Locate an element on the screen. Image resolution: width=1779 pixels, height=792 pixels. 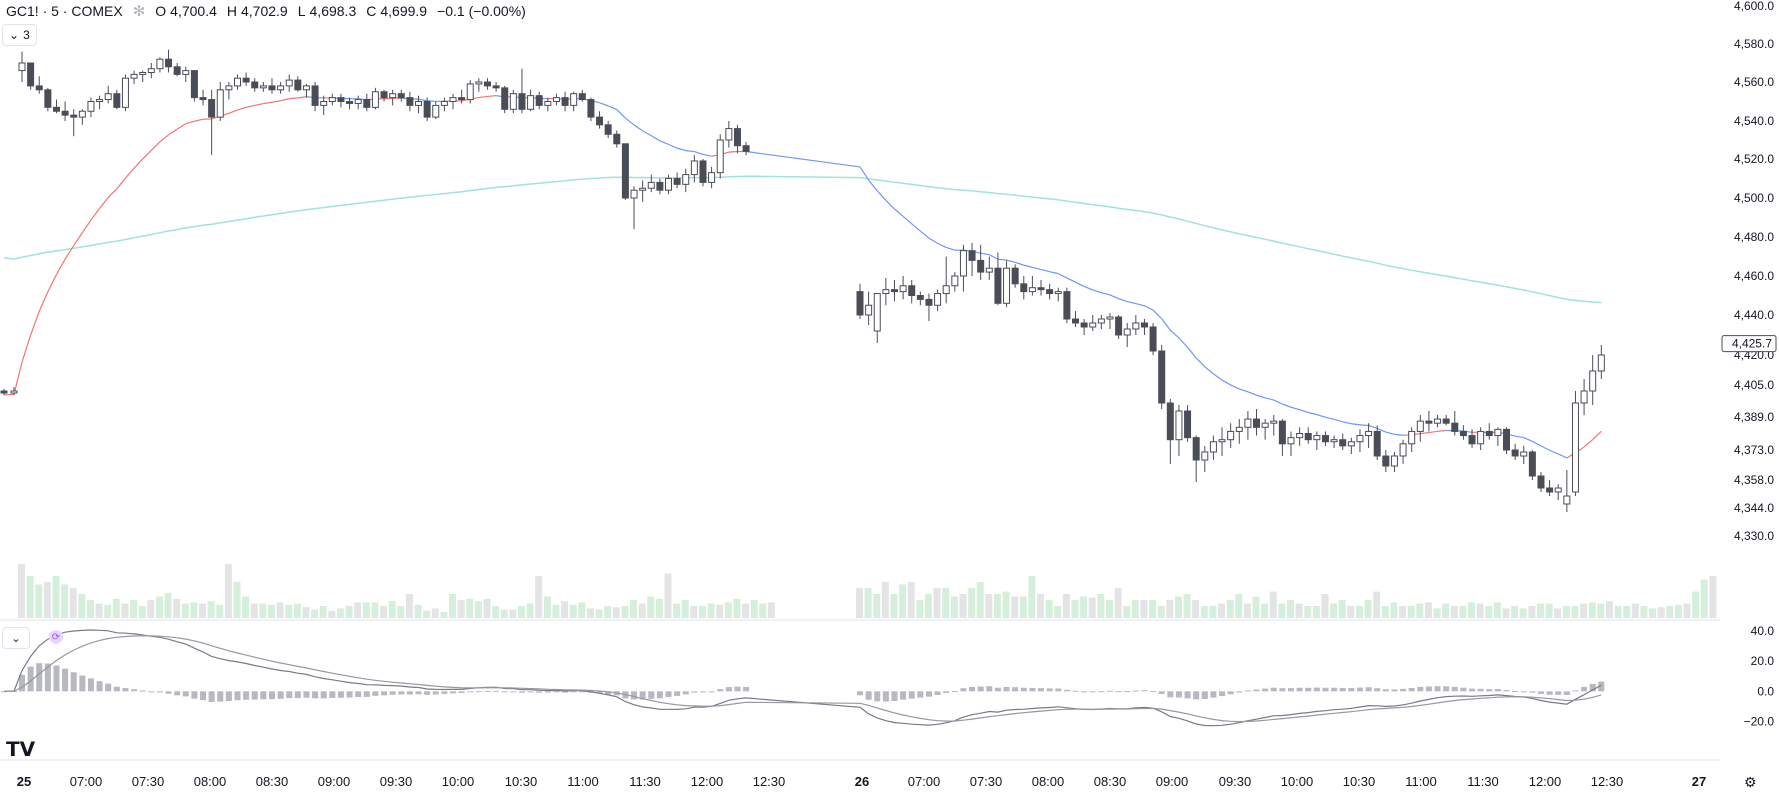
low-value: 4,698.3 is located at coordinates (333, 11).